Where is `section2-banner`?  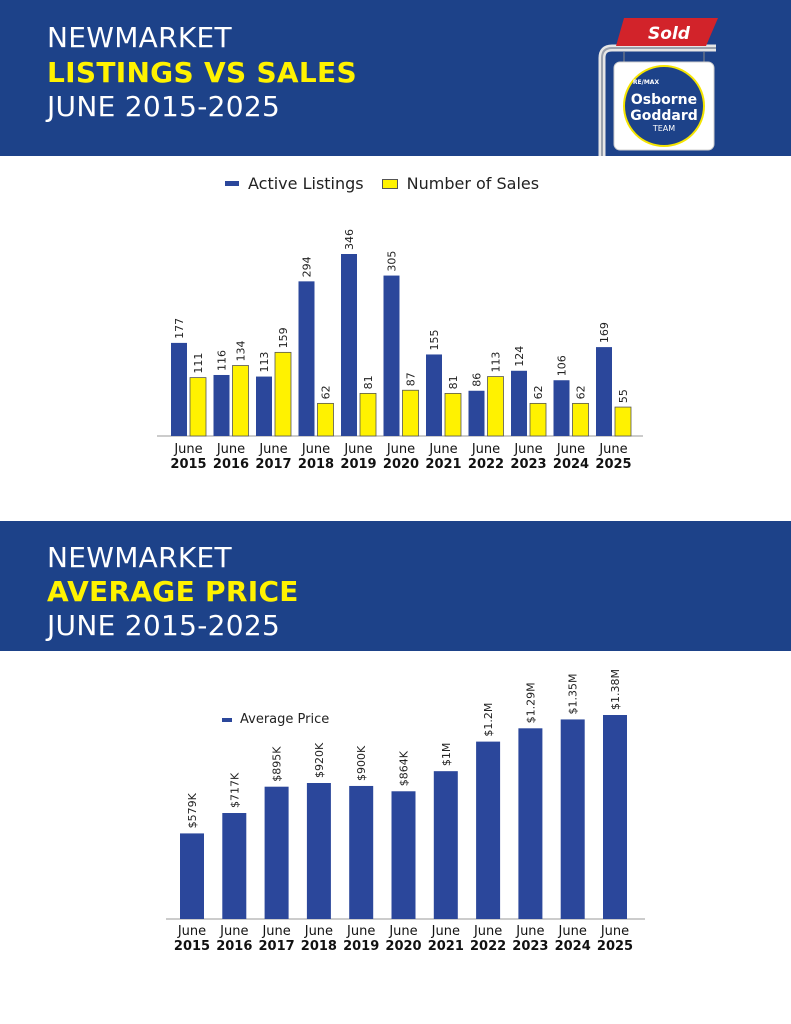
section2-banner is located at coordinates (395, 586).